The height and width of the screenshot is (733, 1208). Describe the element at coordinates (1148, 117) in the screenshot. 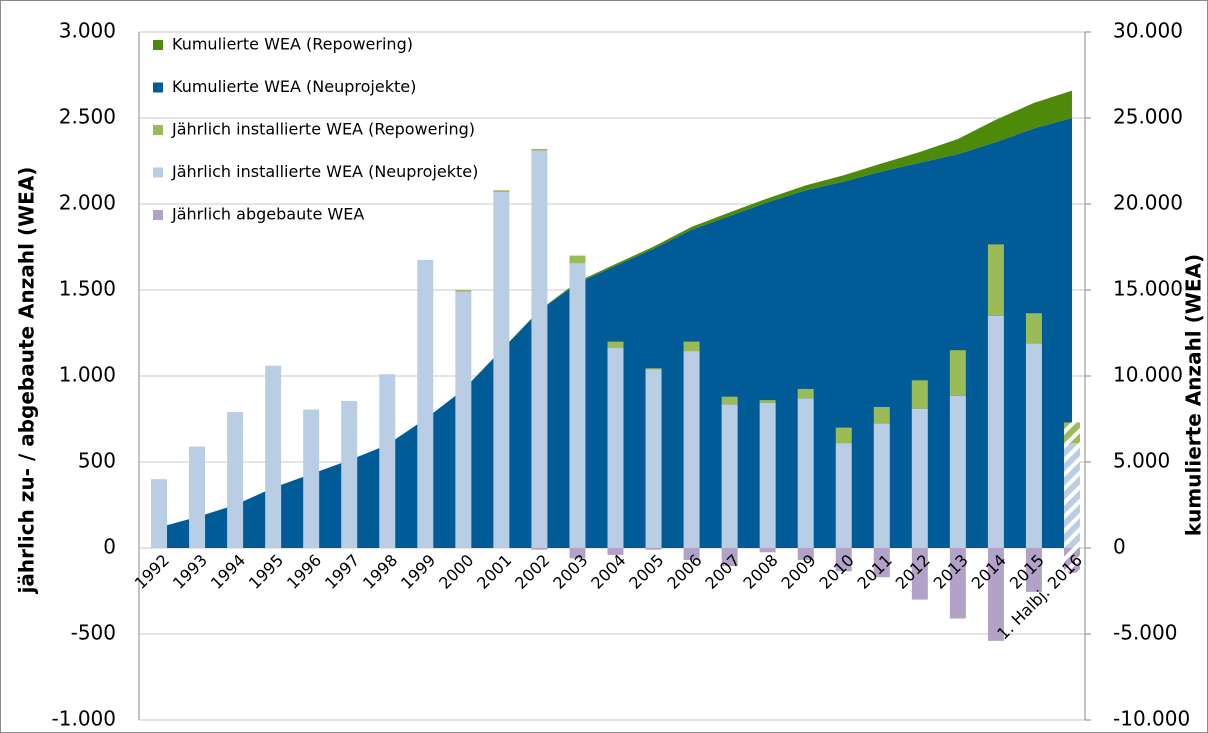

I see `y2-tick-label: 25.000` at that location.